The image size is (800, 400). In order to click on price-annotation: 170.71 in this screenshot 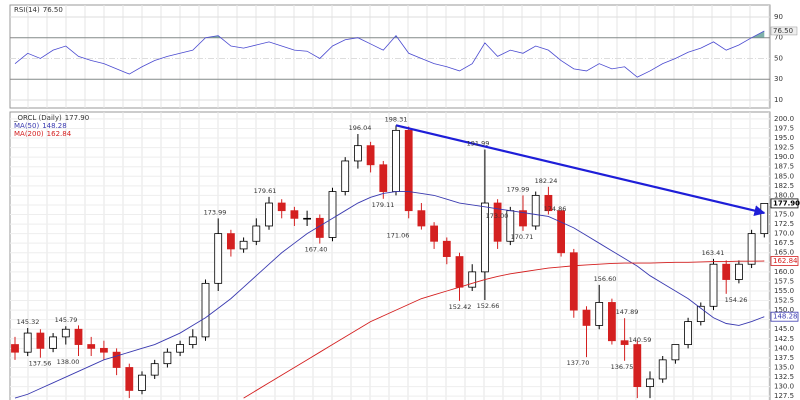, I will do `click(522, 237)`.